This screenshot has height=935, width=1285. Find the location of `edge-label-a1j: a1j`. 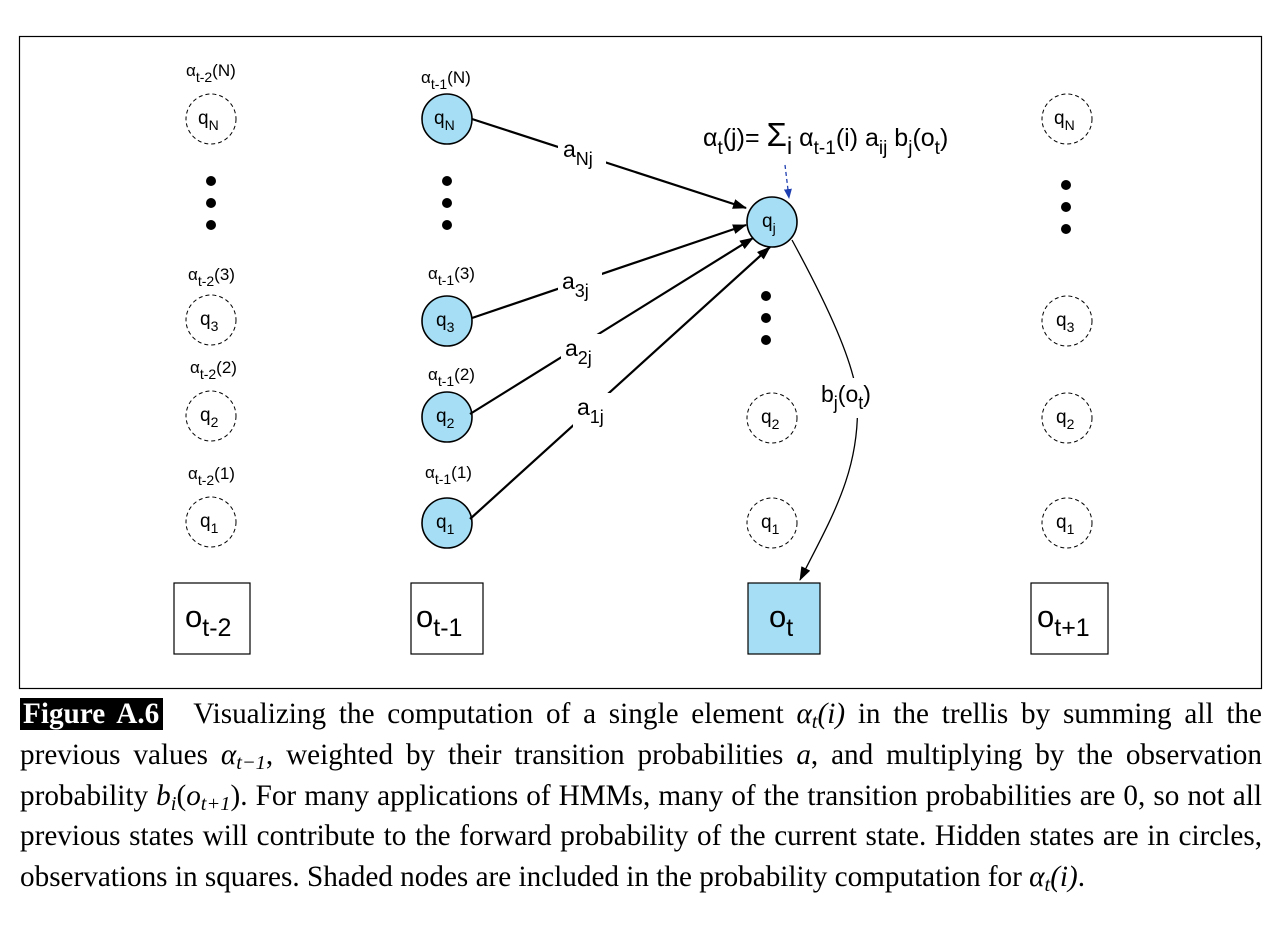

edge-label-a1j: a1j is located at coordinates (590, 410).